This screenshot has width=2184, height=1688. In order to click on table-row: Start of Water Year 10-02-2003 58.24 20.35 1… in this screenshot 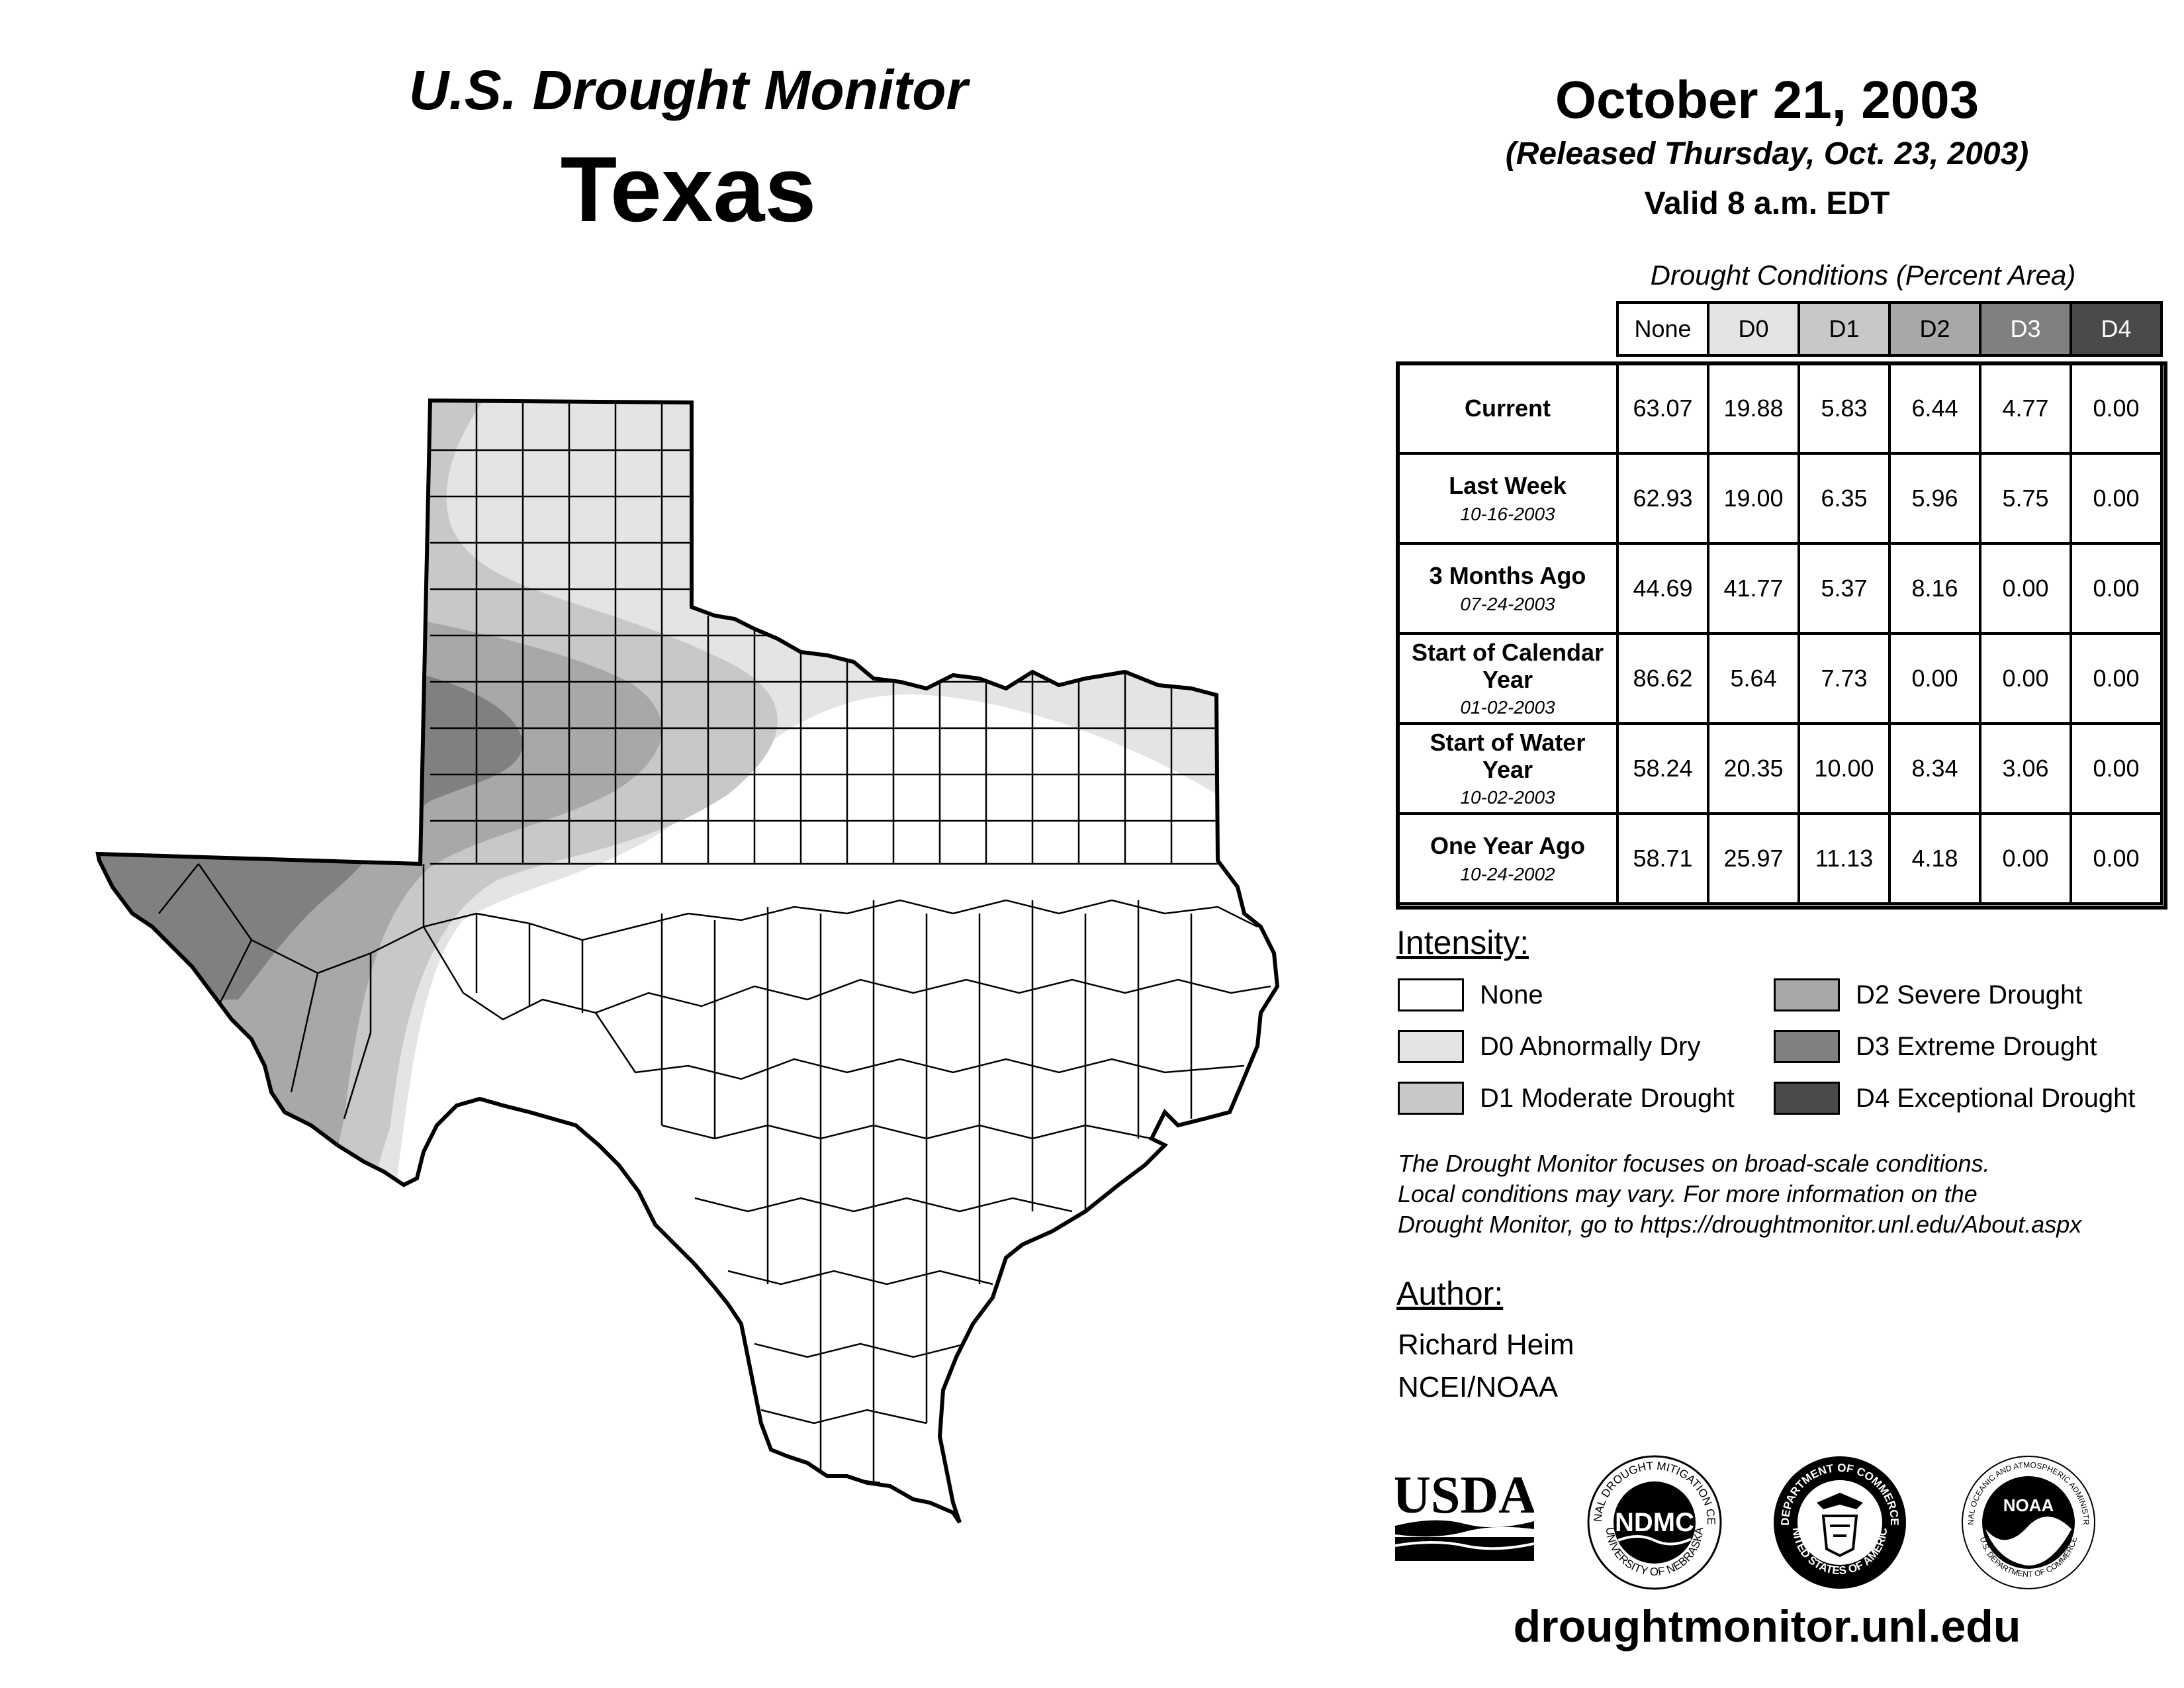, I will do `click(1780, 768)`.